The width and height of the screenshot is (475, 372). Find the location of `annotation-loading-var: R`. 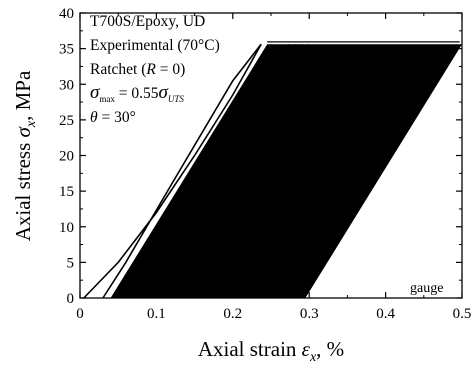

annotation-loading-var: R is located at coordinates (150, 69).